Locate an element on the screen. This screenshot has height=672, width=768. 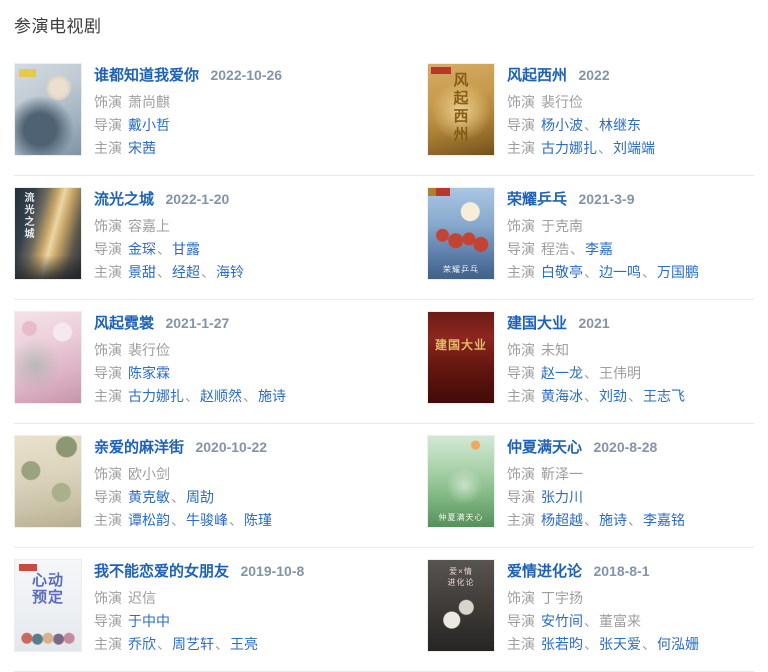
series-title-link: 荣耀乒乓 is located at coordinates (537, 199).